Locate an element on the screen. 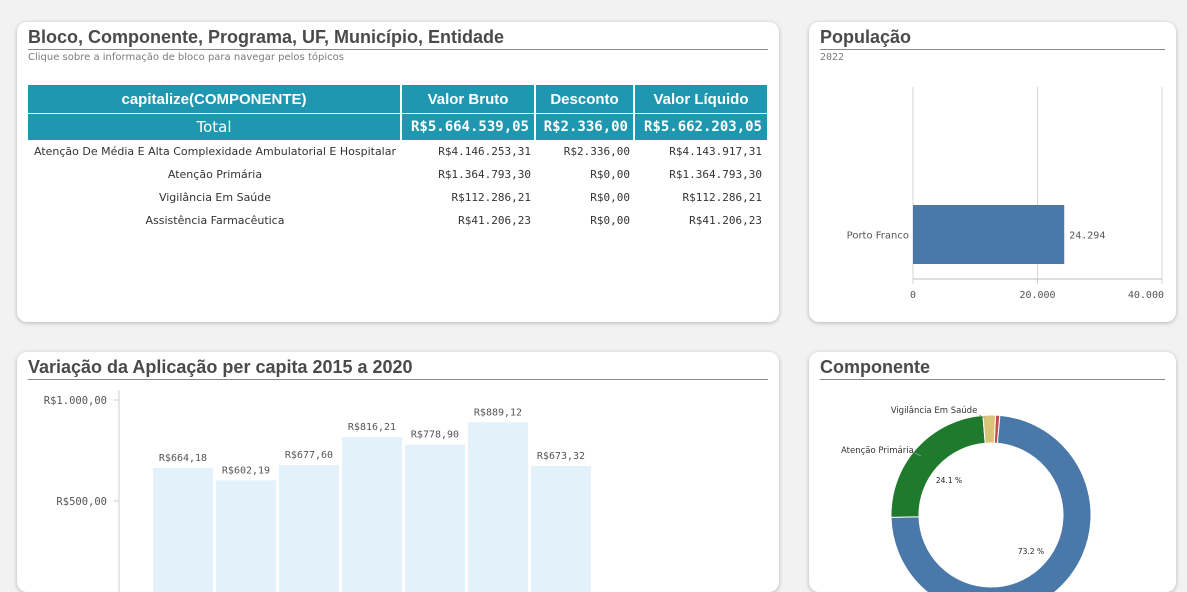 Image resolution: width=1187 pixels, height=592 pixels. row-valor-liquido: R$112.286,21 is located at coordinates (722, 197).